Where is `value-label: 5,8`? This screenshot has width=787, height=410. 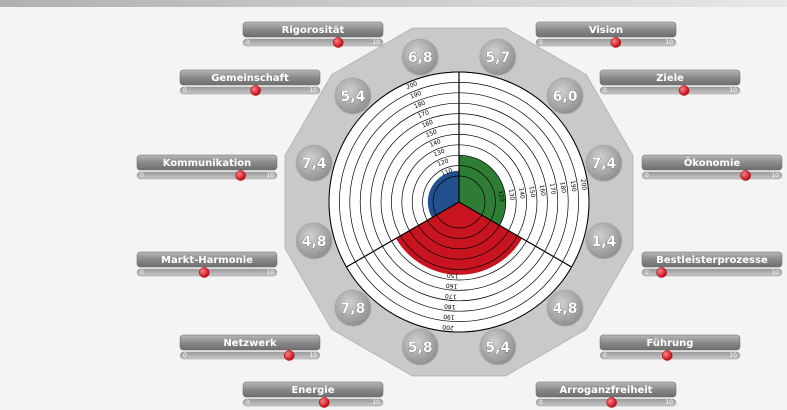
value-label: 5,8 is located at coordinates (420, 348).